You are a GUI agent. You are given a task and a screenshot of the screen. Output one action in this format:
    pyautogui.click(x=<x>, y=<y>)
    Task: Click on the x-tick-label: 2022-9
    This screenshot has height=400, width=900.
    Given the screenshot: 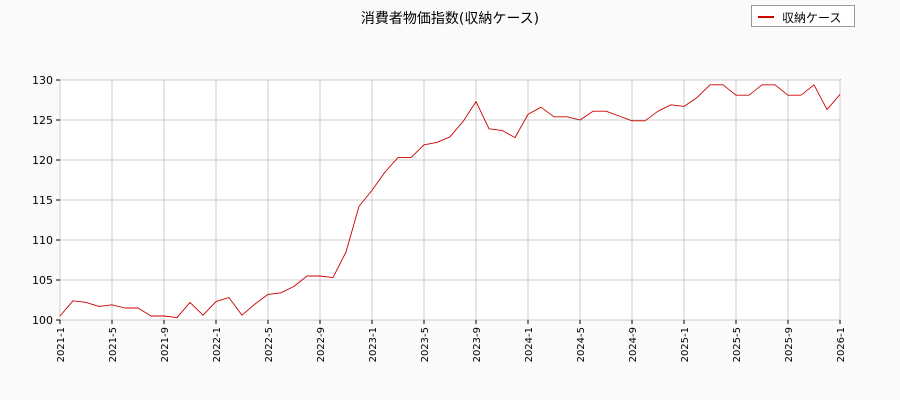 What is the action you would take?
    pyautogui.click(x=321, y=344)
    